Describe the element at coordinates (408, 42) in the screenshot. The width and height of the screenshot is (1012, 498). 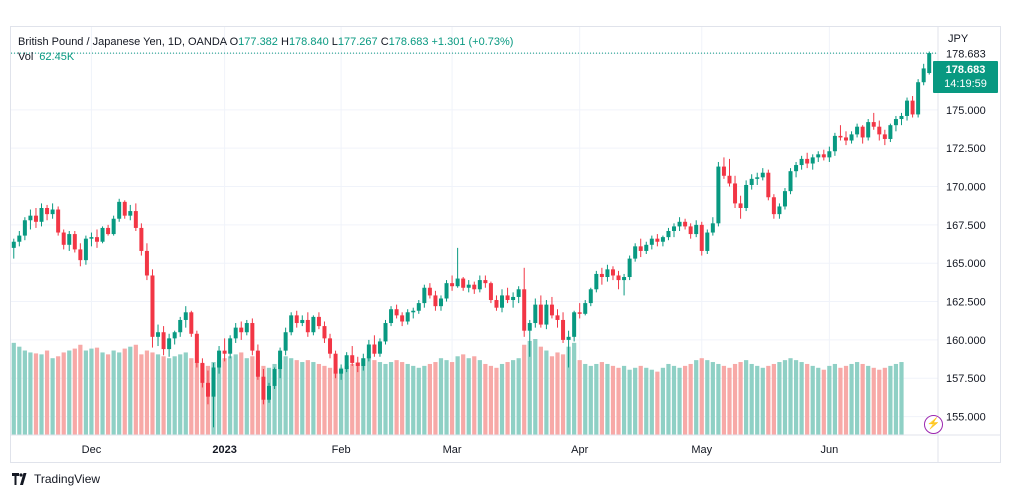
I see `close-value: 178.683` at that location.